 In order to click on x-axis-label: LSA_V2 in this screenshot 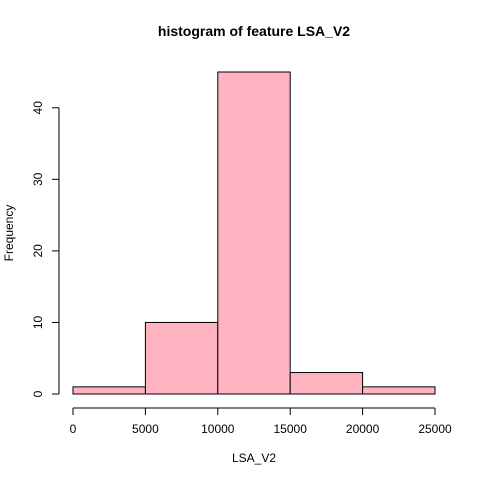, I will do `click(254, 458)`.